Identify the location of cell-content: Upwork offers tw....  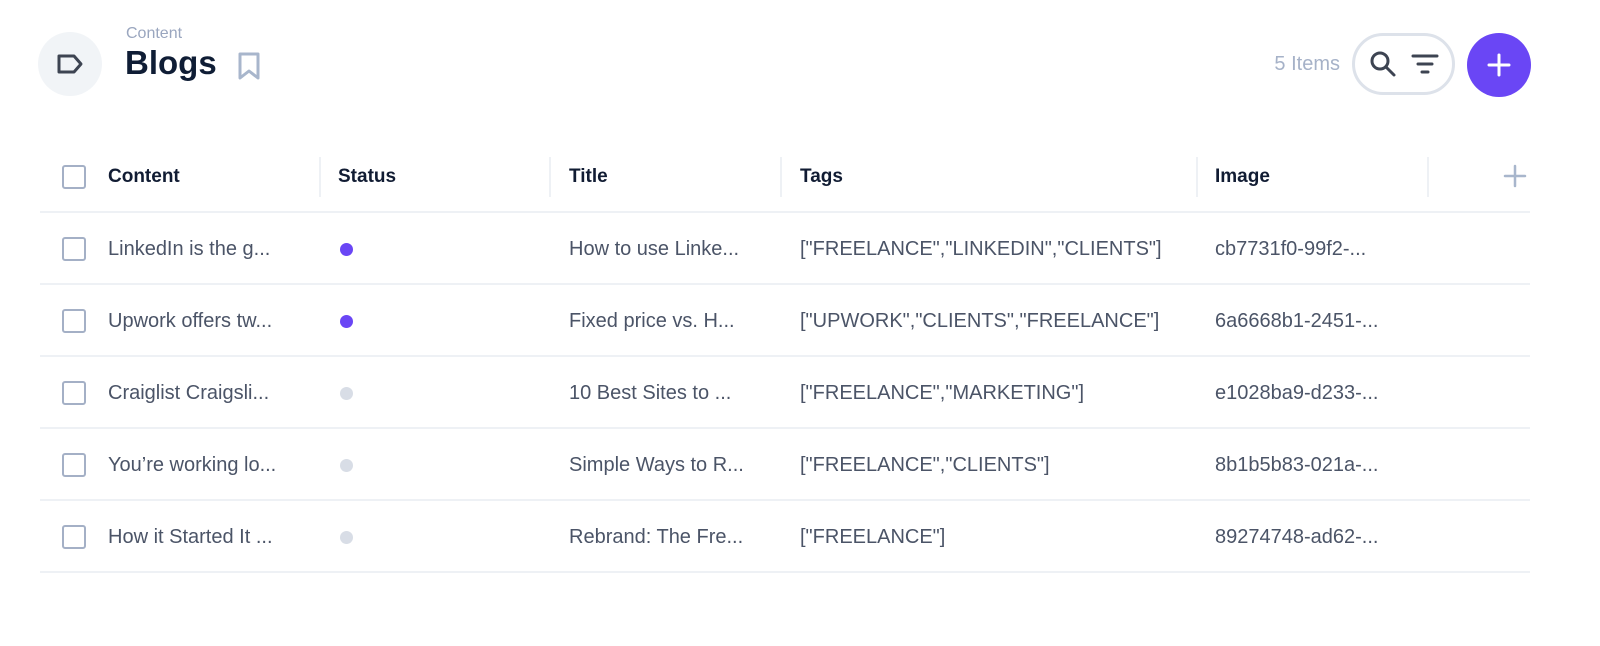
(190, 321).